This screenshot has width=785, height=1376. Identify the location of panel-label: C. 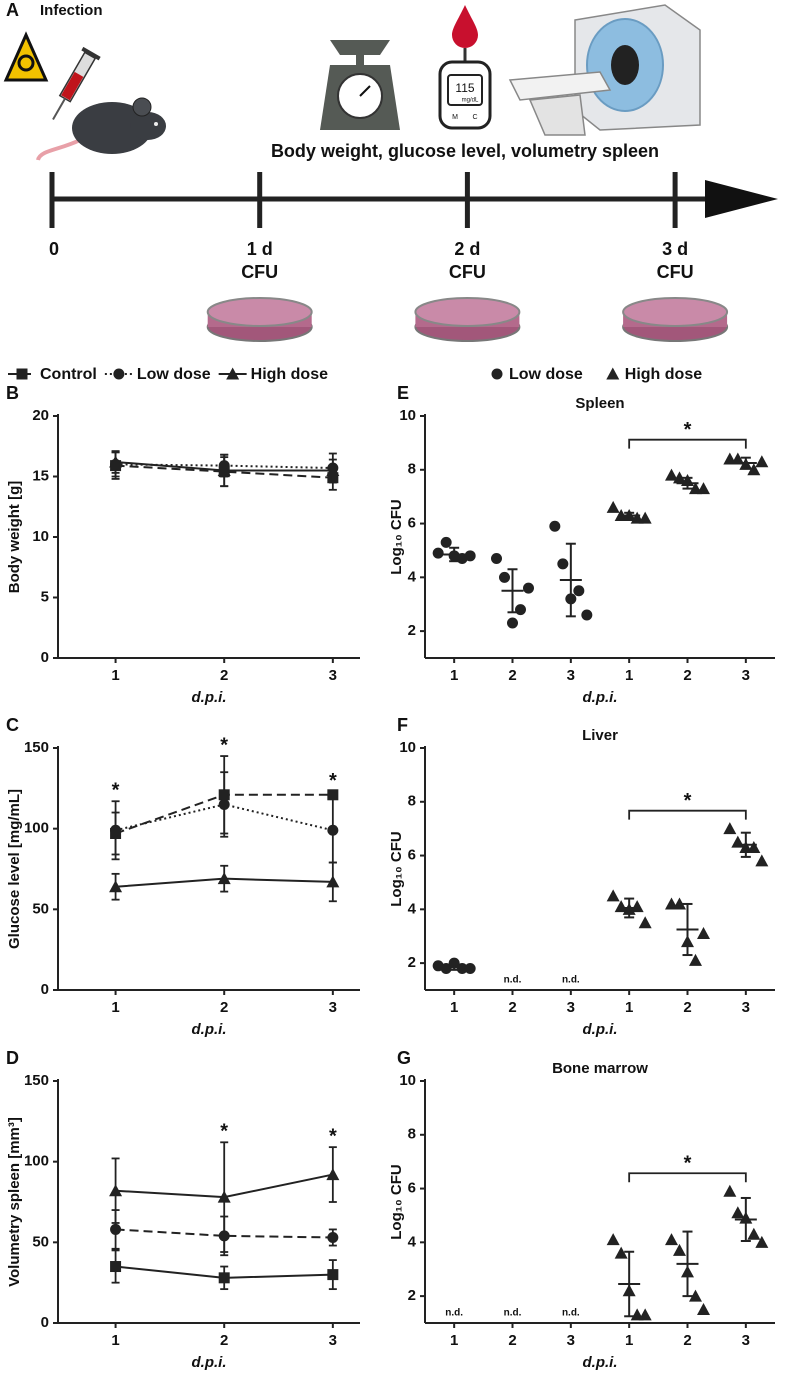
(12, 725).